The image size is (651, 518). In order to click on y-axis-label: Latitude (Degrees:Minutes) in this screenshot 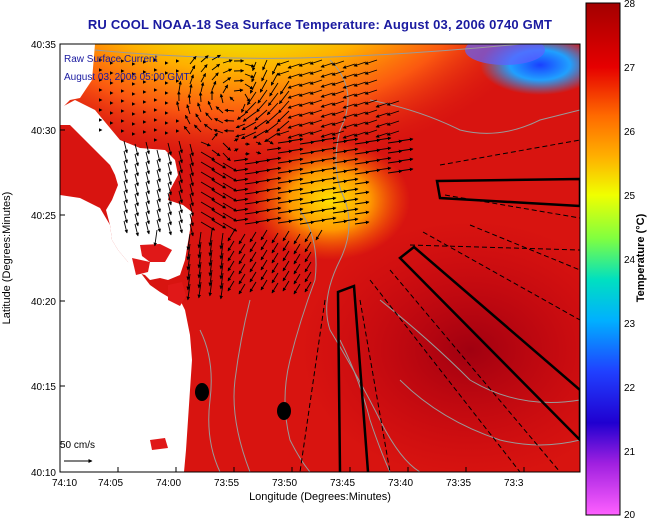, I will do `click(7, 258)`.